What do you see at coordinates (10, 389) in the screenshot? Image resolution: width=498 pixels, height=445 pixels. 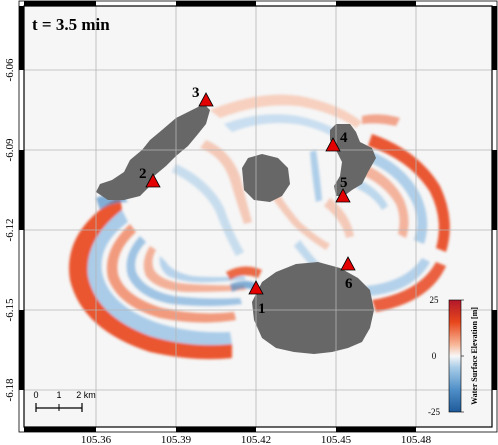 I see `y-tick-label: -6.18` at bounding box center [10, 389].